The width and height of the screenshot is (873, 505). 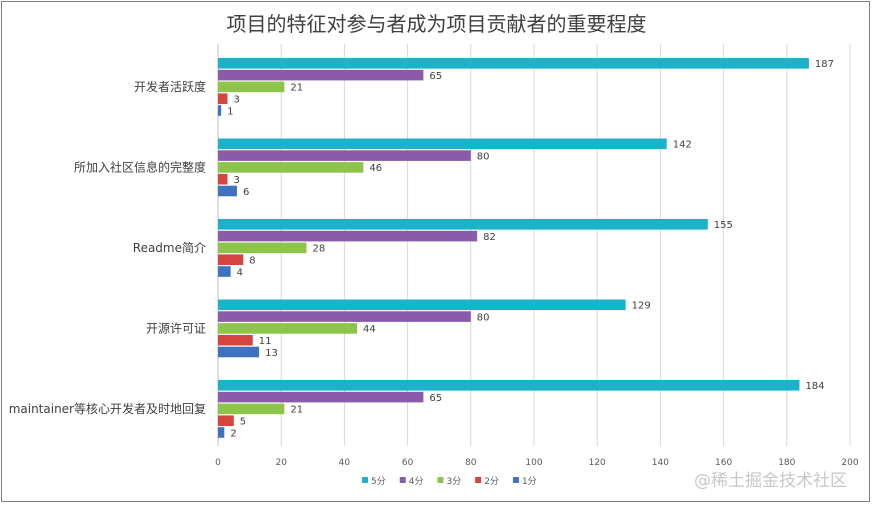 What do you see at coordinates (471, 463) in the screenshot?
I see `x-tick-label: 80` at bounding box center [471, 463].